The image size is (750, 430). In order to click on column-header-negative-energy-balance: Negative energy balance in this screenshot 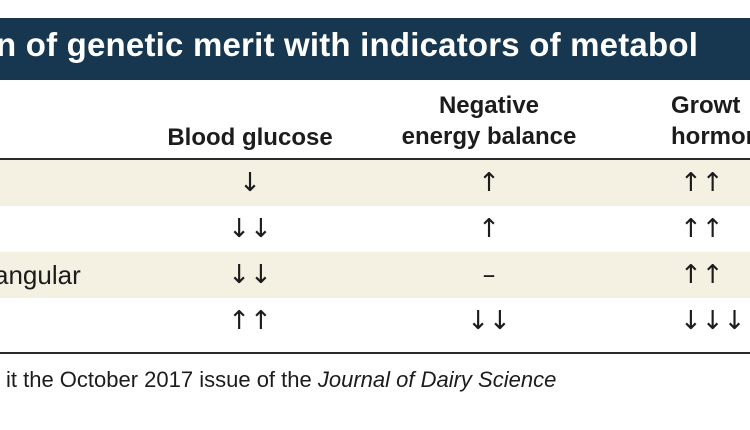, I will do `click(489, 121)`.